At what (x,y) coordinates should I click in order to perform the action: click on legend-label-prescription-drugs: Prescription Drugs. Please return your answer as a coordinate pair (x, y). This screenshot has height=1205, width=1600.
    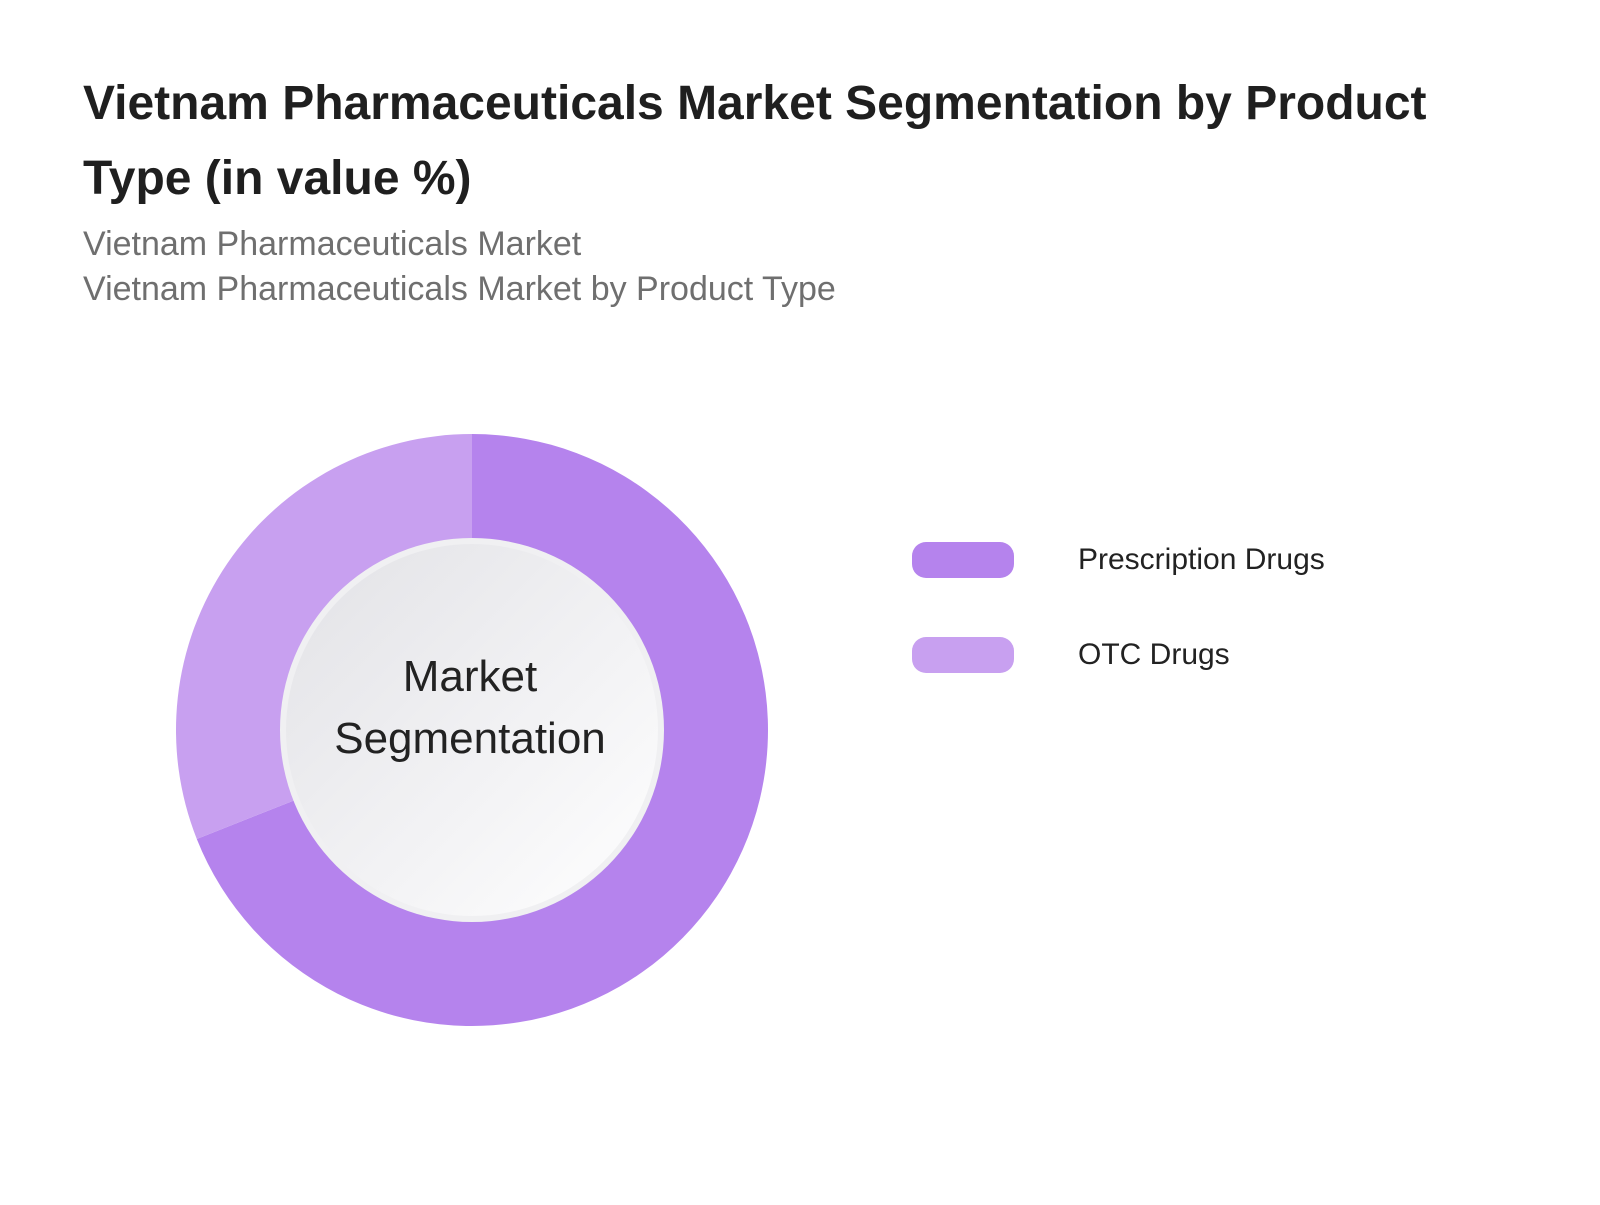
    Looking at the image, I should click on (1201, 559).